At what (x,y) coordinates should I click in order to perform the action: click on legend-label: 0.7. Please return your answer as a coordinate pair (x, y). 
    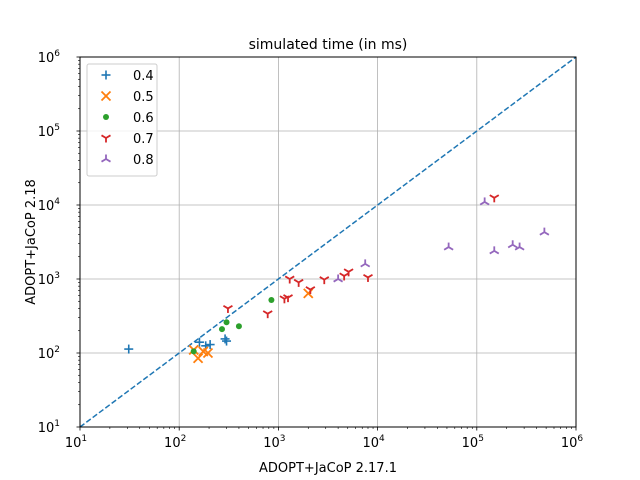
    Looking at the image, I should click on (143, 139).